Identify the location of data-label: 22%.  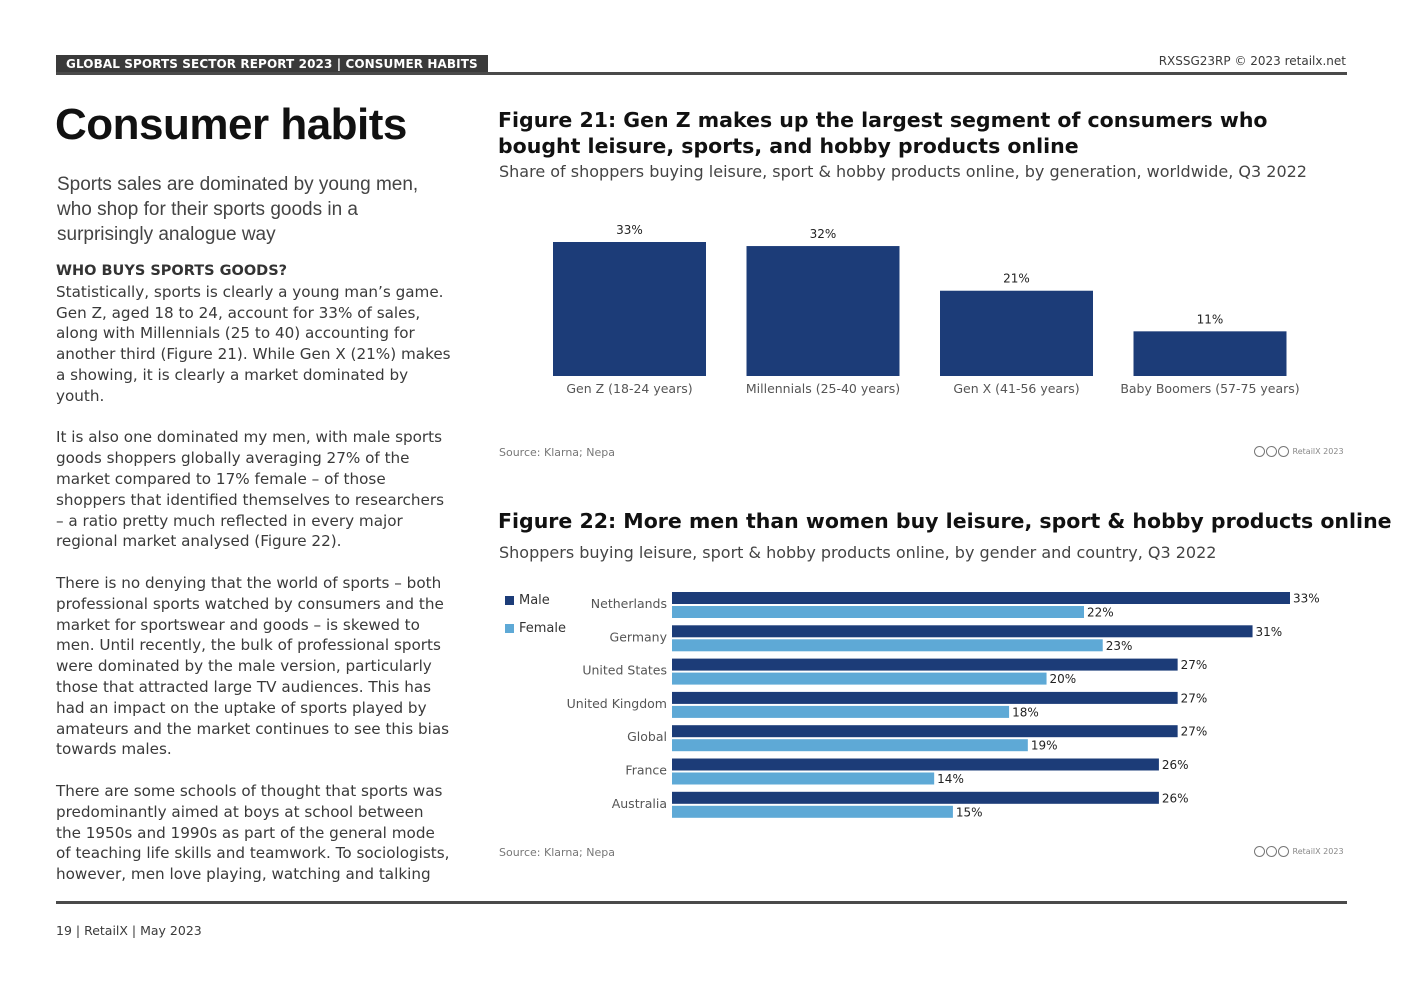
(1100, 613).